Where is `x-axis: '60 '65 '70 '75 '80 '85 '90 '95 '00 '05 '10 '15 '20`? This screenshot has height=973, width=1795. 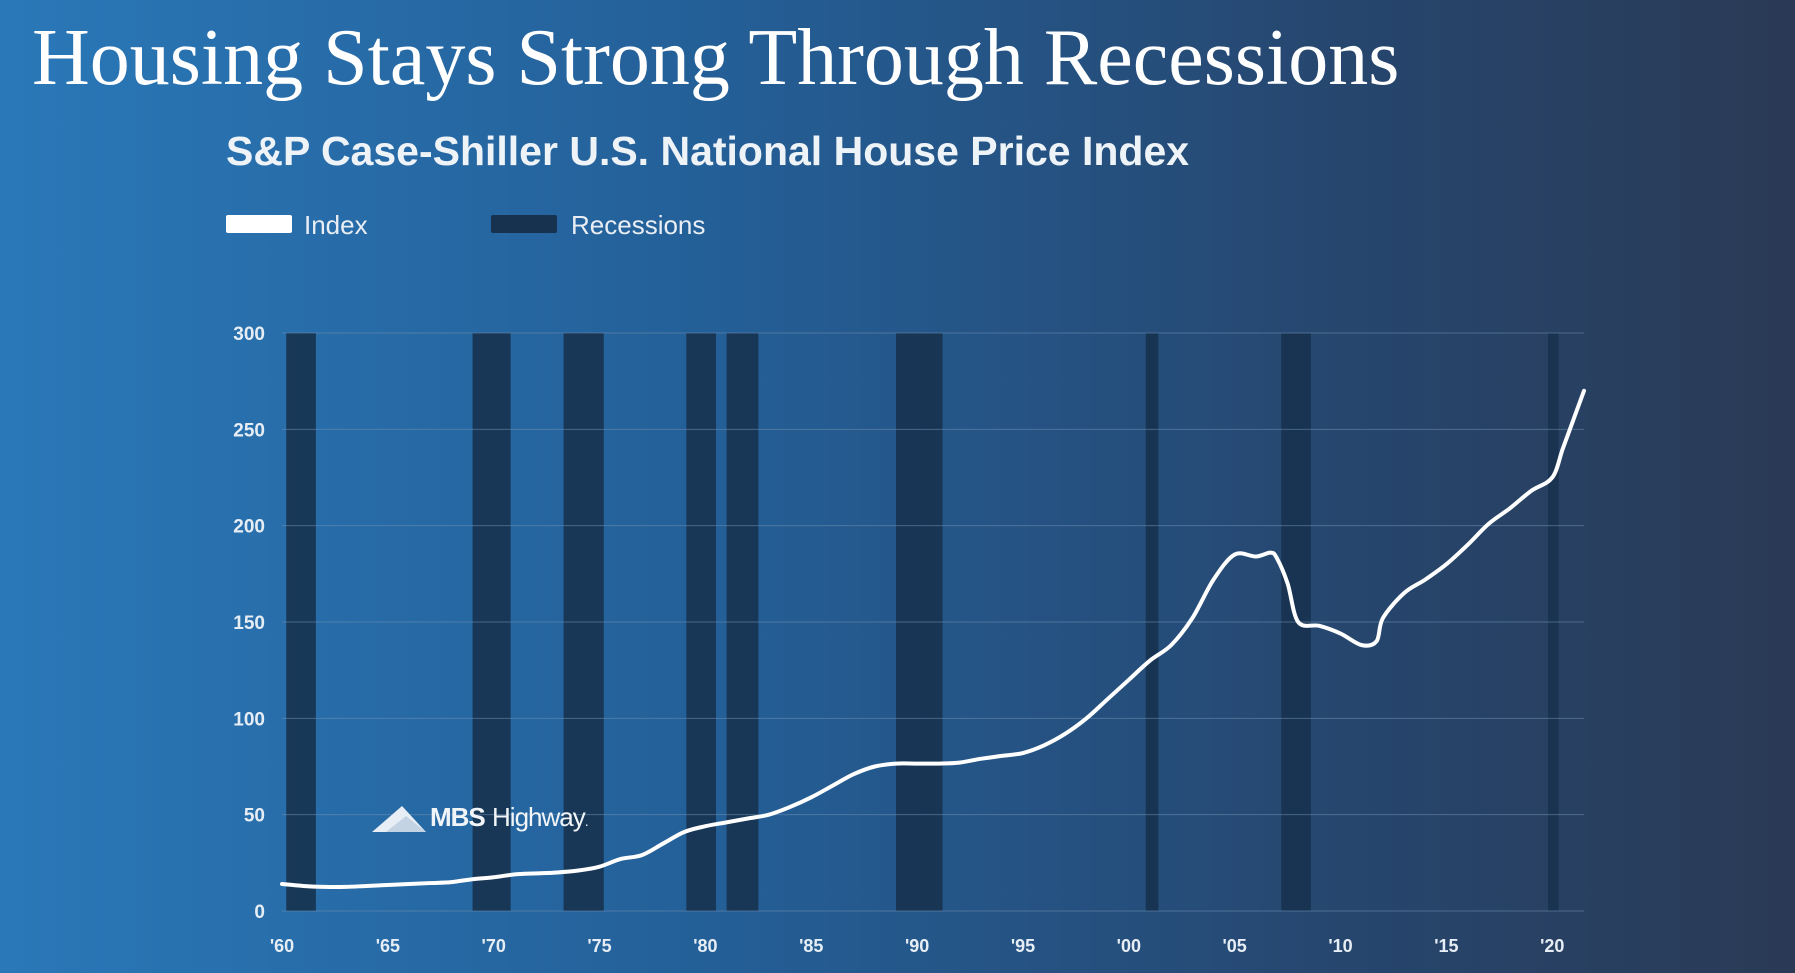 x-axis: '60 '65 '70 '75 '80 '85 '90 '95 '00 '05 '10 '15 '20 is located at coordinates (917, 946).